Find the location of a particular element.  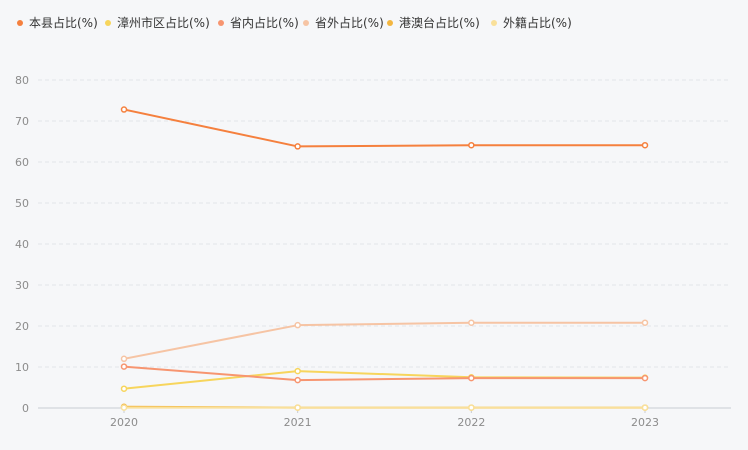

legend-item: 外籍占比(%) is located at coordinates (531, 22).